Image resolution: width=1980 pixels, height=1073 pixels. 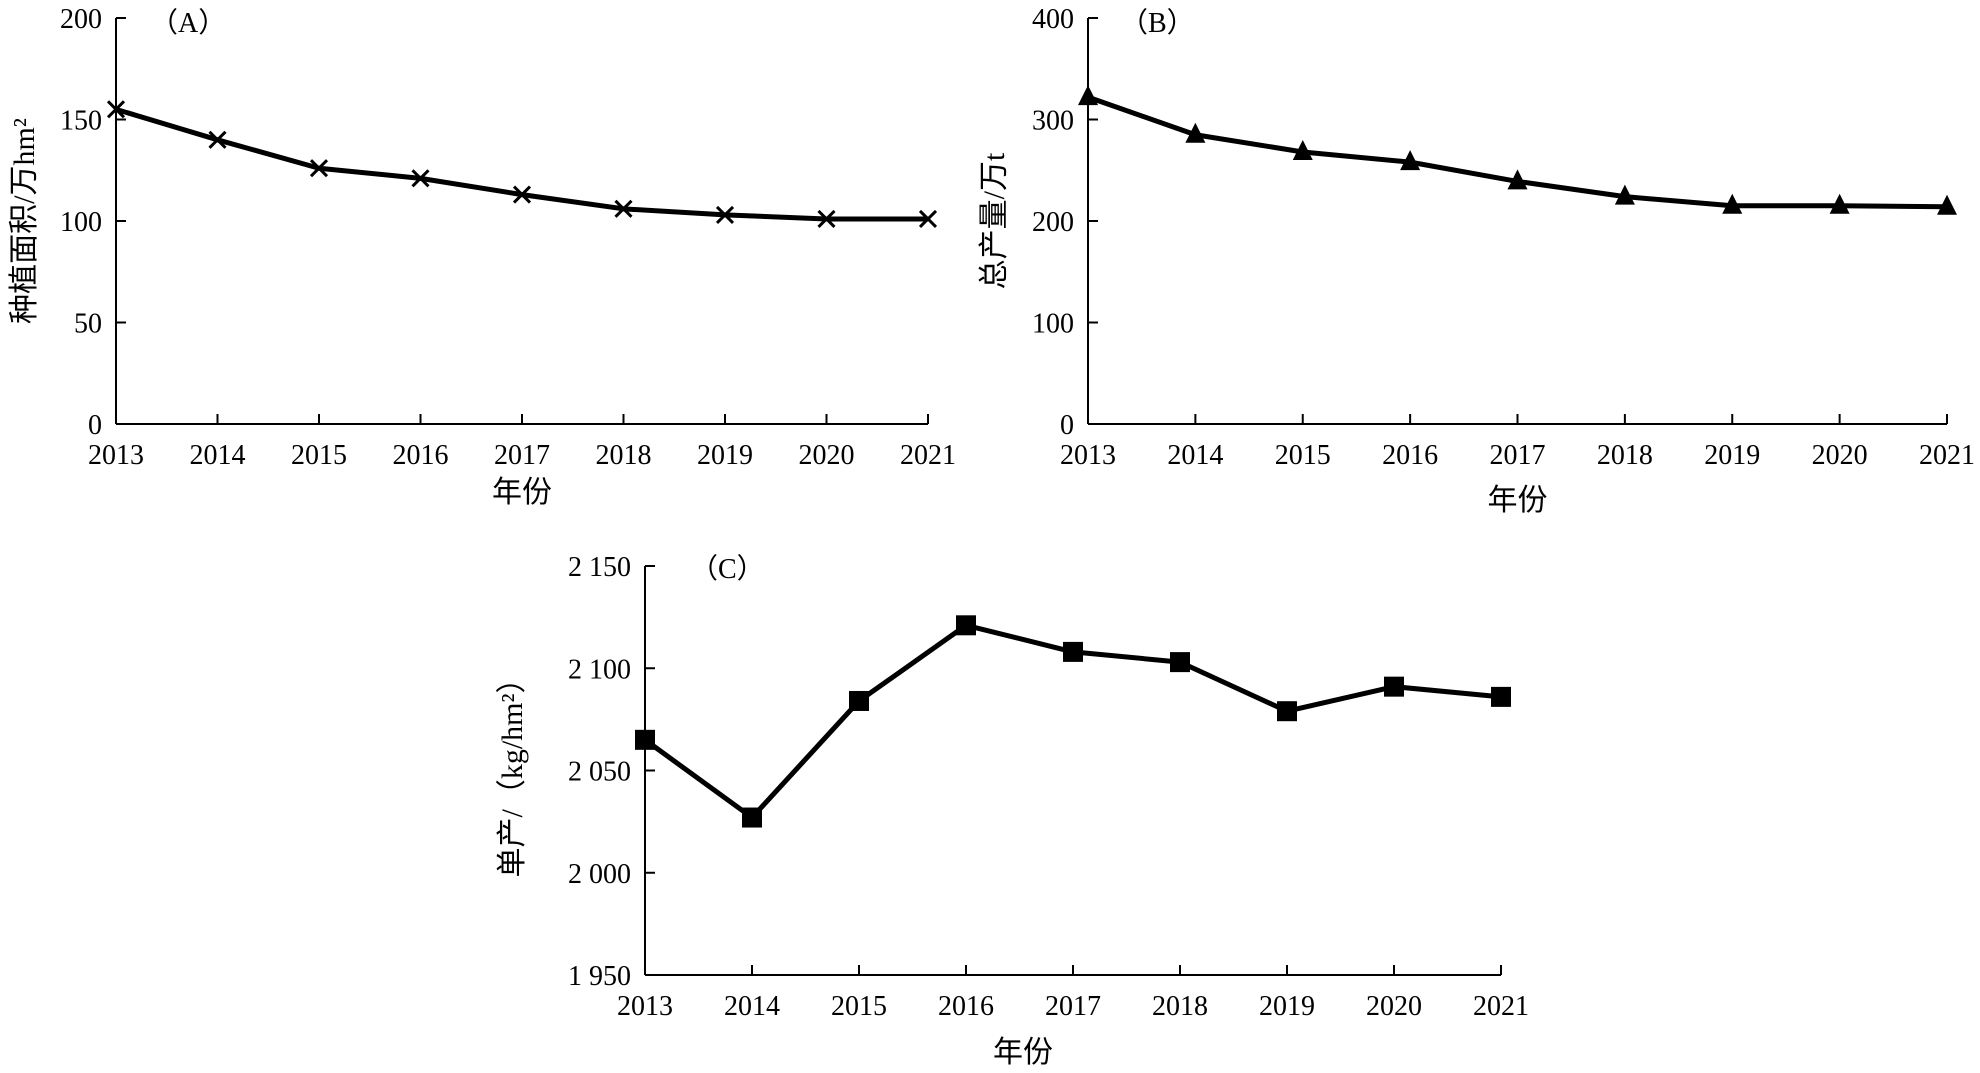 What do you see at coordinates (727, 569) in the screenshot?
I see `panel-label: （C）` at bounding box center [727, 569].